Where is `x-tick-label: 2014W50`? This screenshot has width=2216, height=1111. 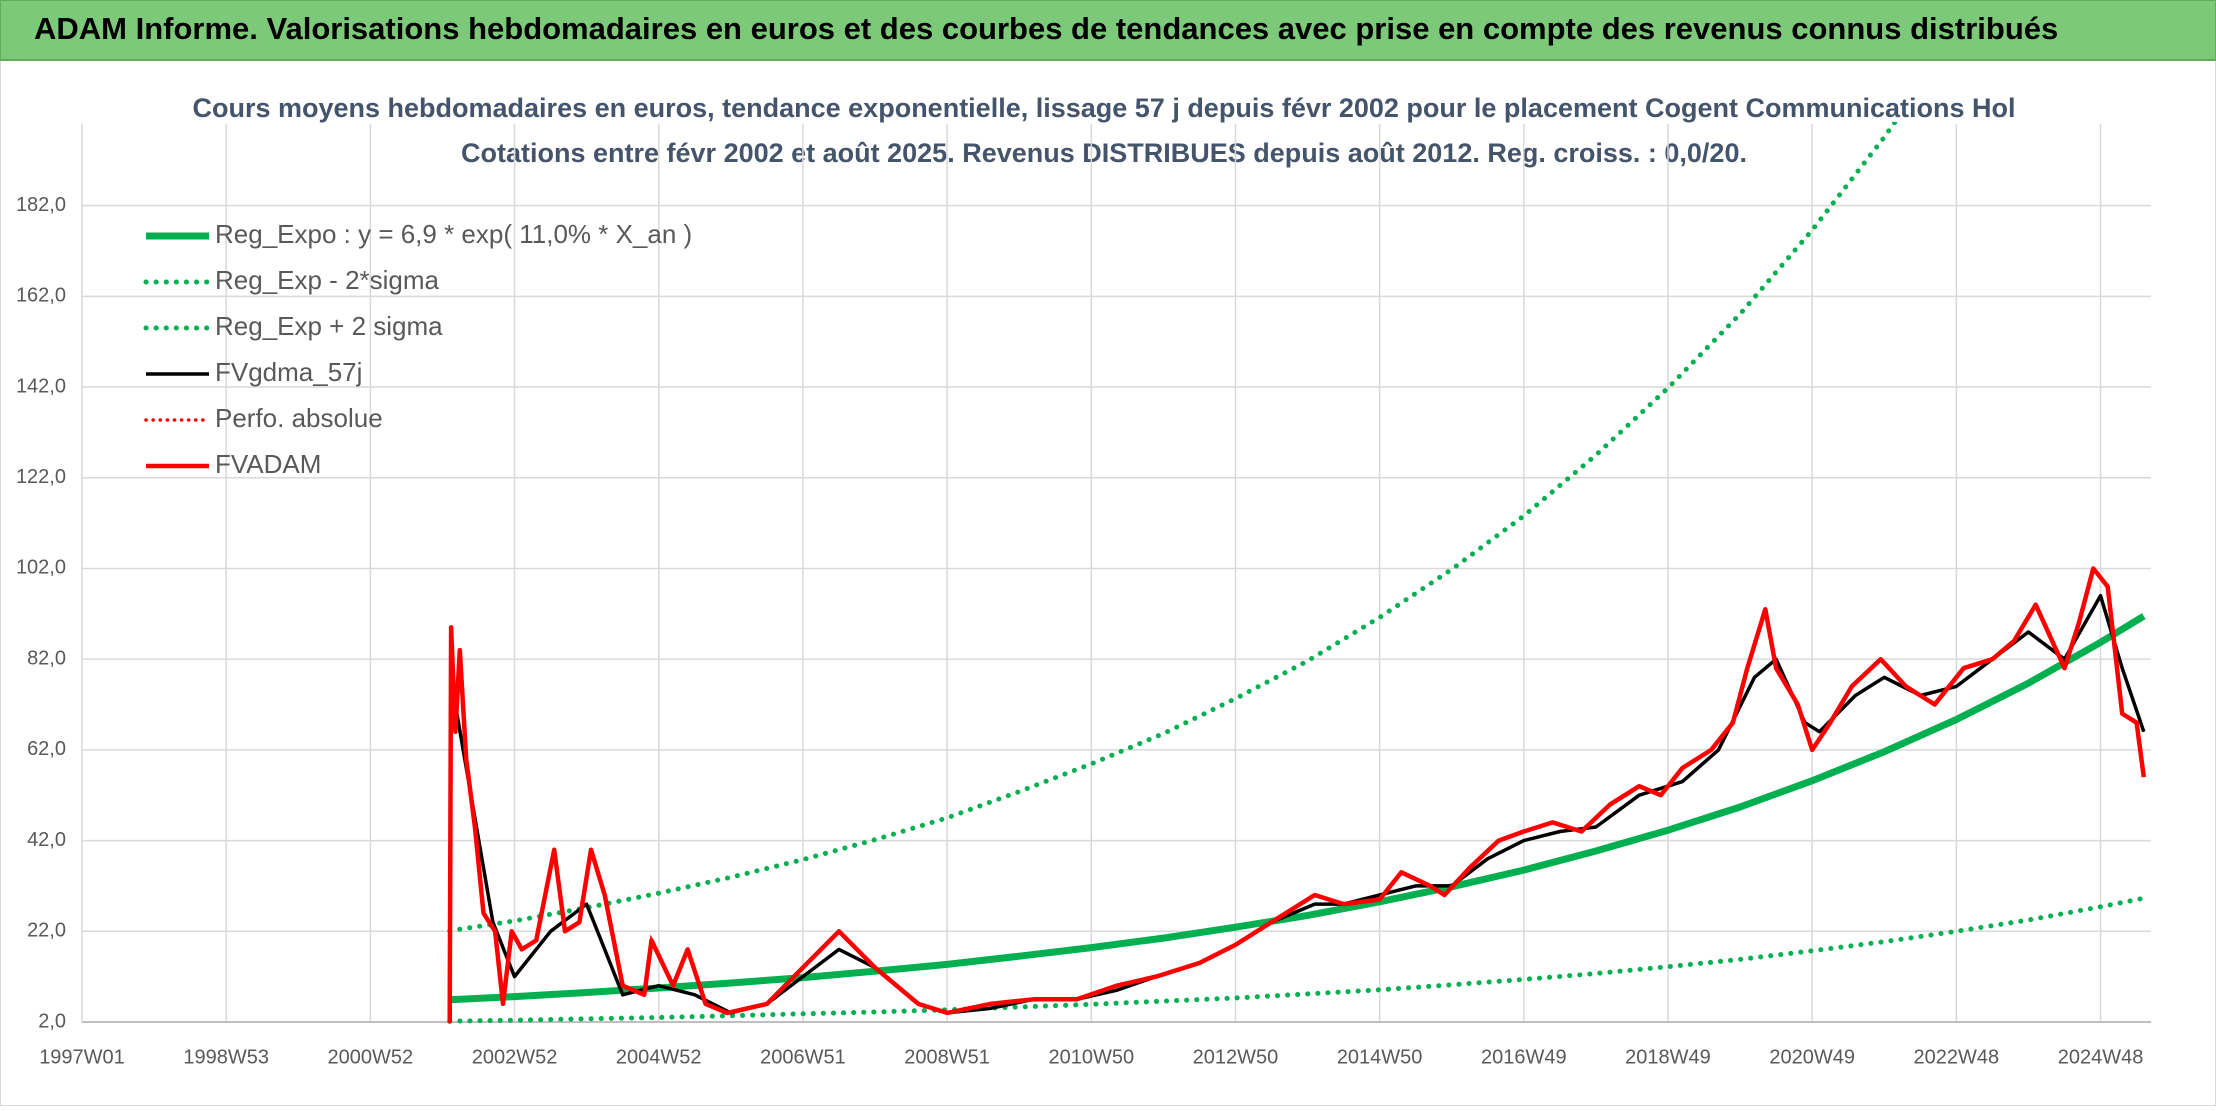
x-tick-label: 2014W50 is located at coordinates (1380, 1057).